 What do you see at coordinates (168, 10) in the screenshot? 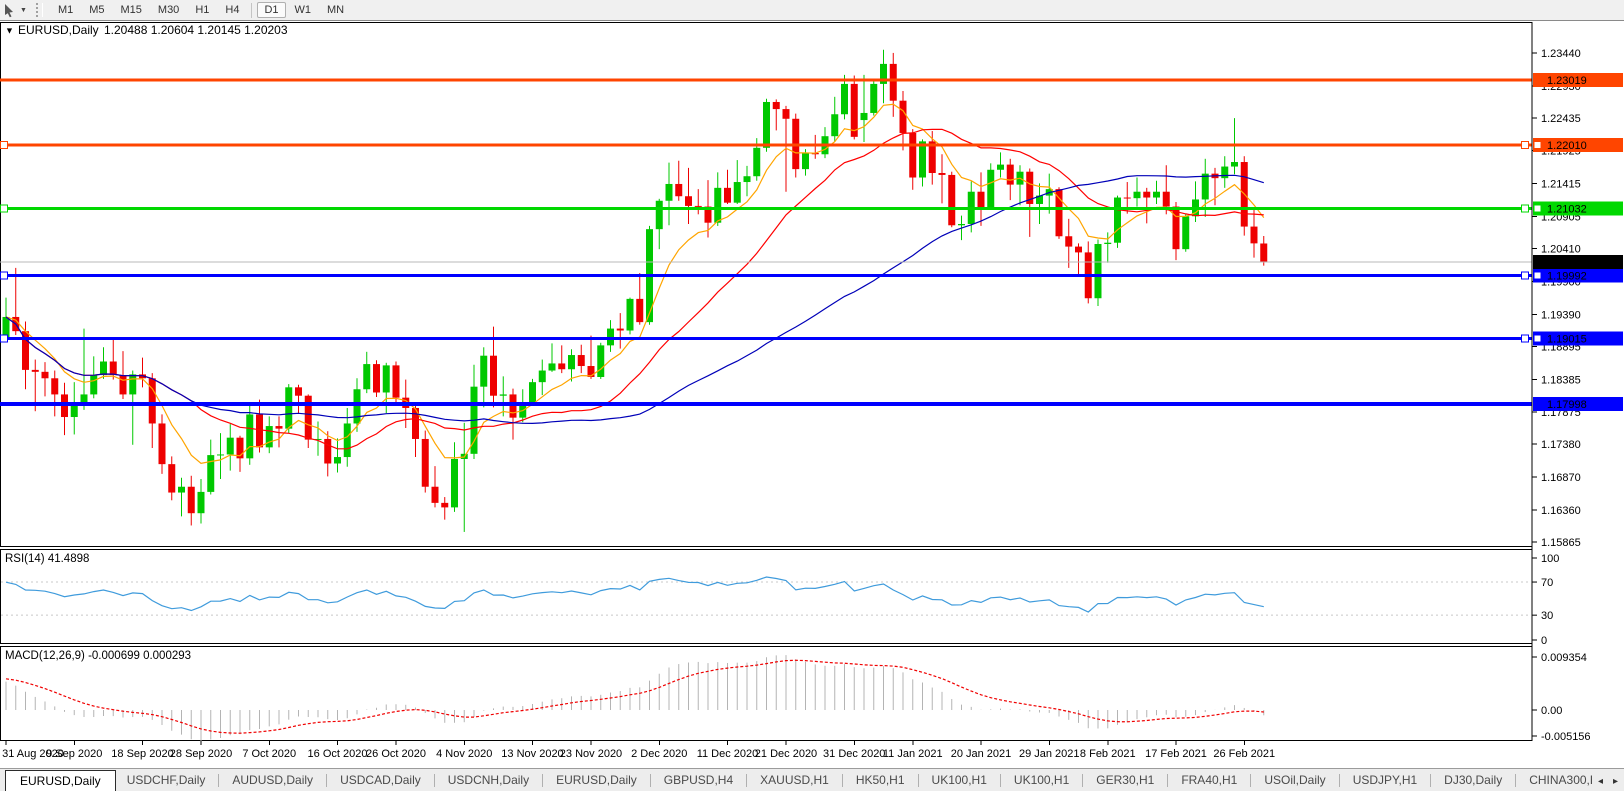
I see `timeframe-button-m30: M30` at bounding box center [168, 10].